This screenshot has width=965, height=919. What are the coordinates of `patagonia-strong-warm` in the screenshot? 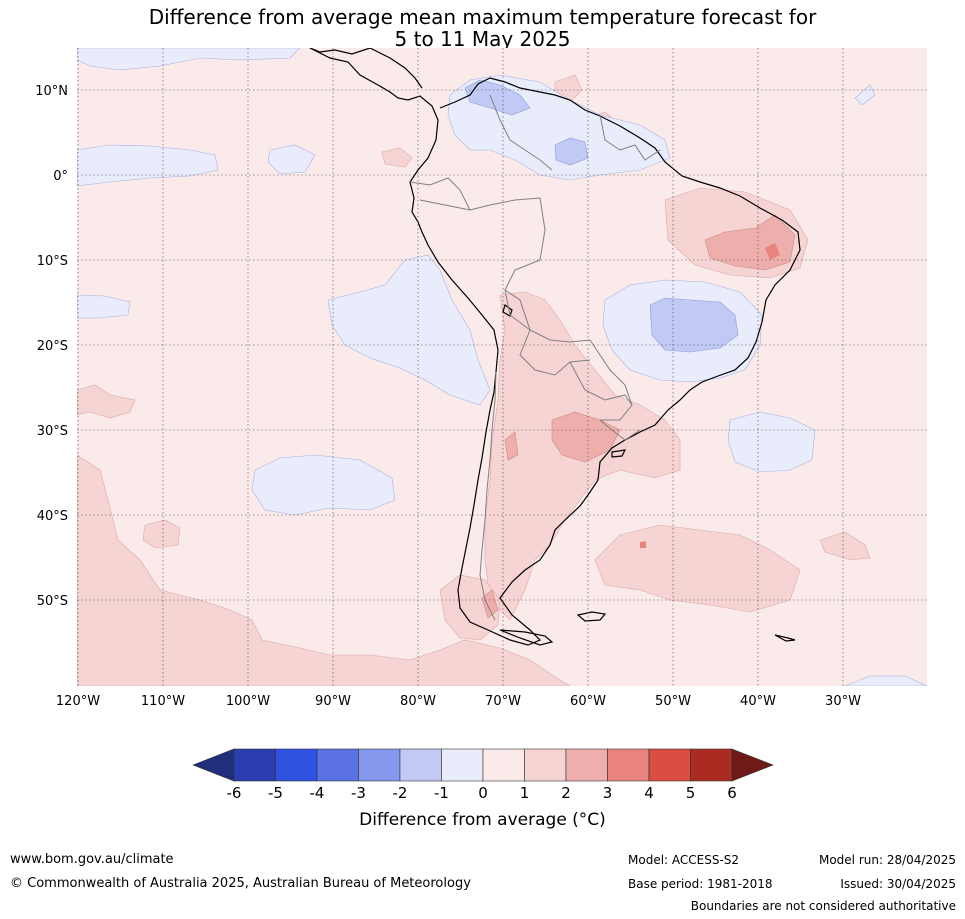 It's located at (490, 604).